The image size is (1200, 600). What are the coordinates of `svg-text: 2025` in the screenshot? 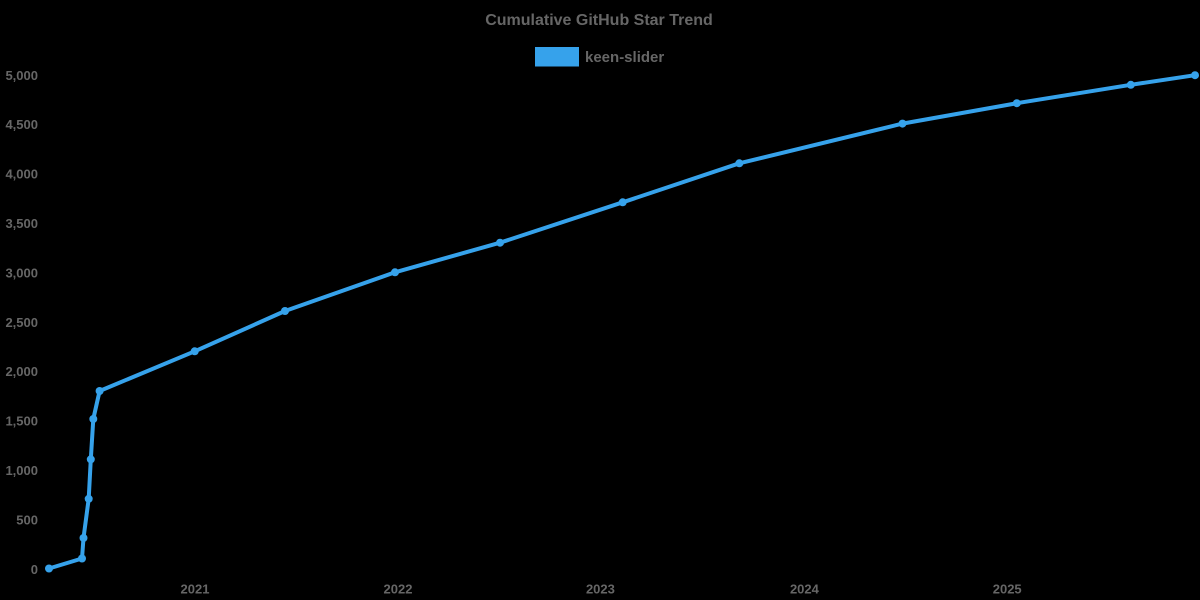 It's located at (1007, 588).